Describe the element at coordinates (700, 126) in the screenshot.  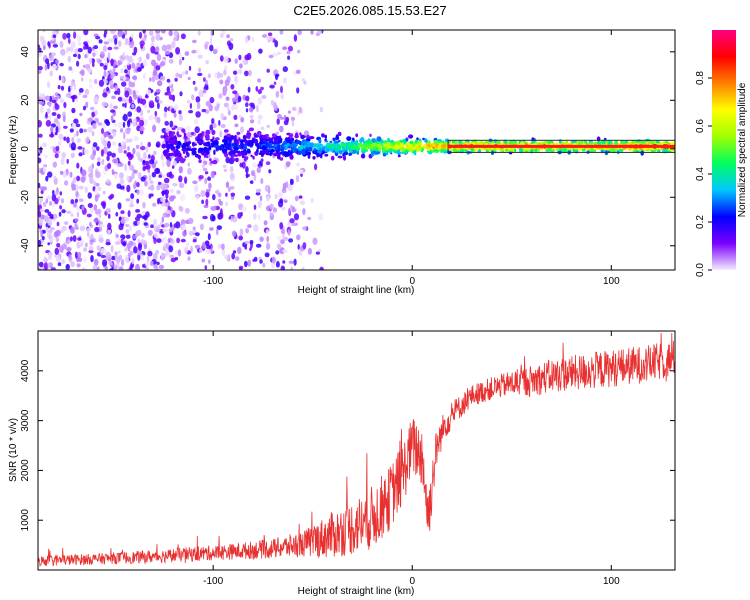
I see `colorbar-tick-label: 0.6` at that location.